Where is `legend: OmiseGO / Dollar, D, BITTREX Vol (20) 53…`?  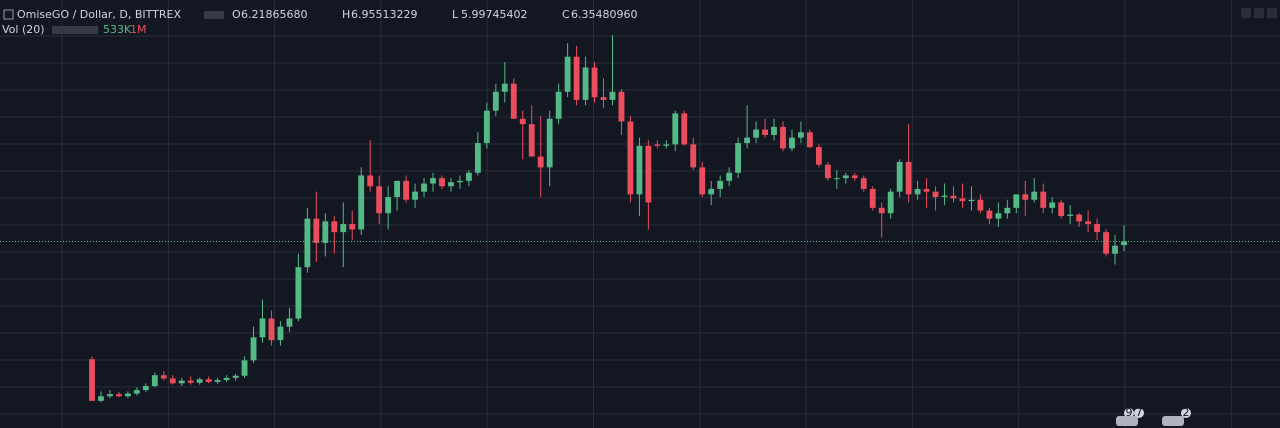
legend: OmiseGO / Dollar, D, BITTREX Vol (20) 53… is located at coordinates (639, 22).